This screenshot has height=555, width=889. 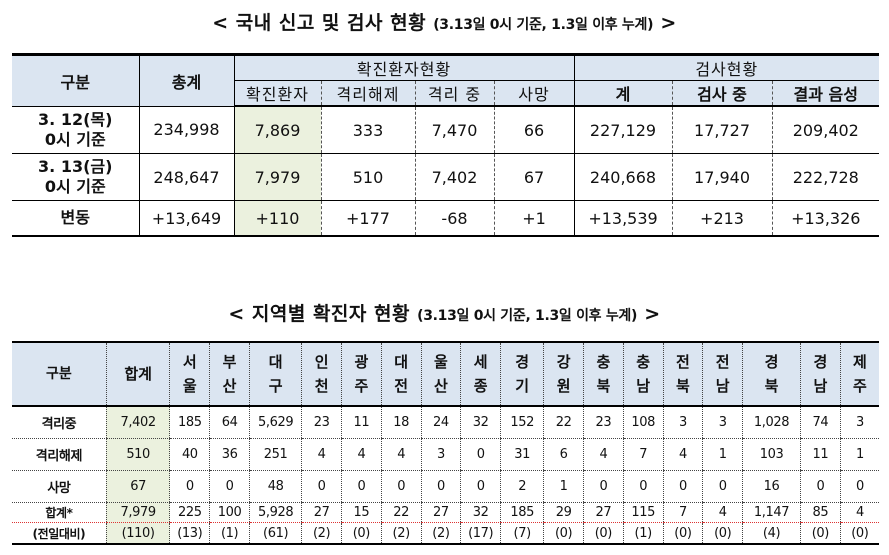 I want to click on test-total-header: 계, so click(x=623, y=93).